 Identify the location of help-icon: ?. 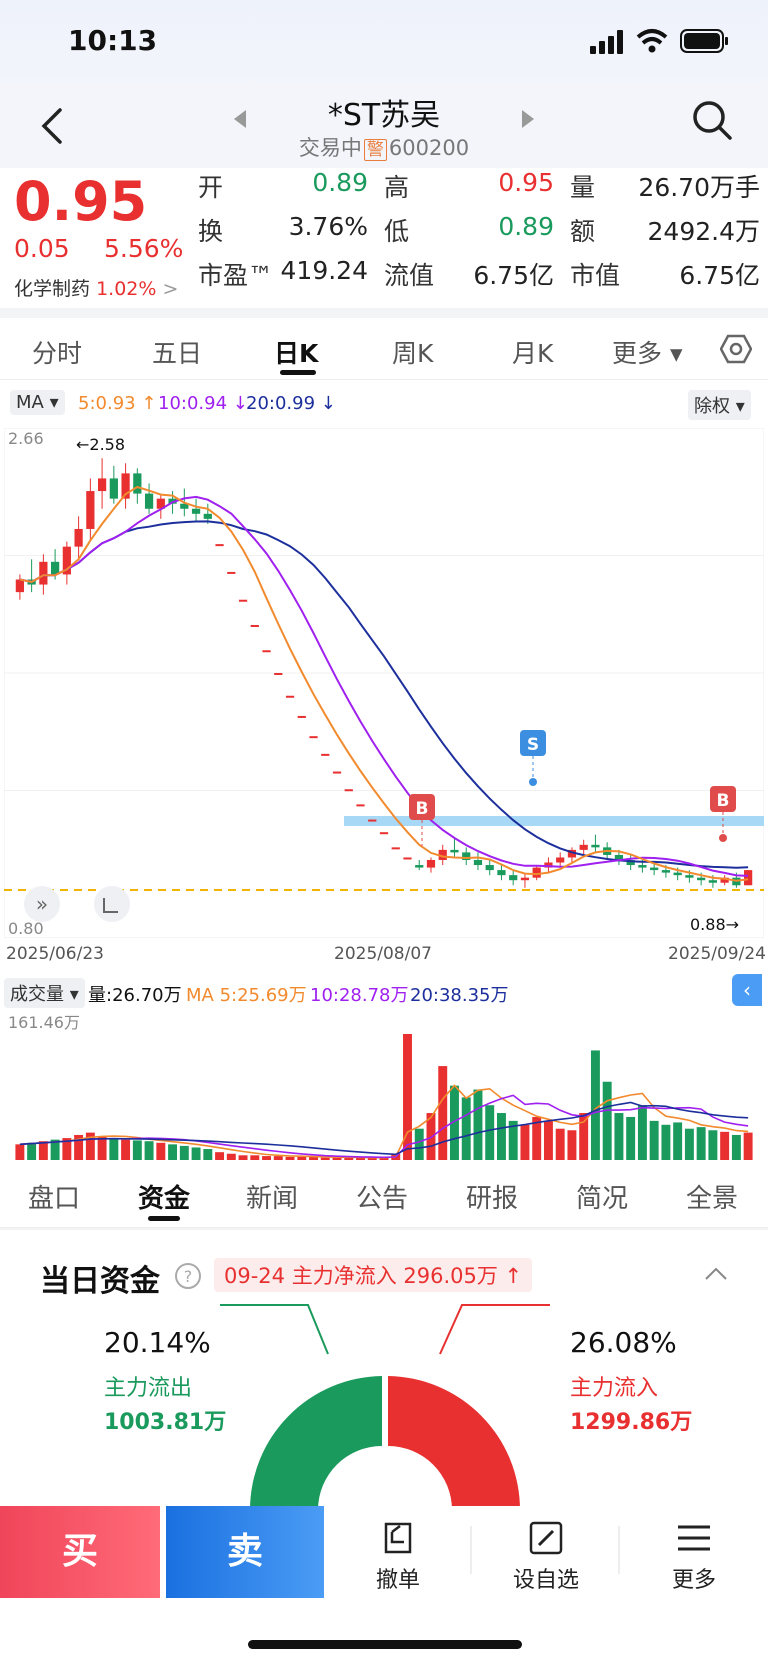
(188, 1276).